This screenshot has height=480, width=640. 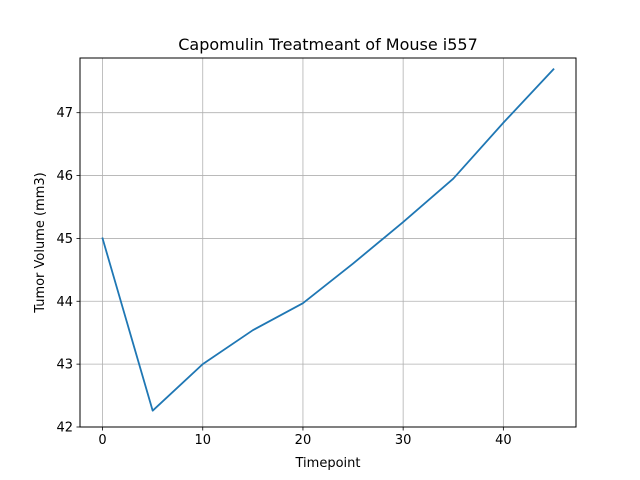 I want to click on x-axis: 0 10 20 30 40, so click(x=305, y=437).